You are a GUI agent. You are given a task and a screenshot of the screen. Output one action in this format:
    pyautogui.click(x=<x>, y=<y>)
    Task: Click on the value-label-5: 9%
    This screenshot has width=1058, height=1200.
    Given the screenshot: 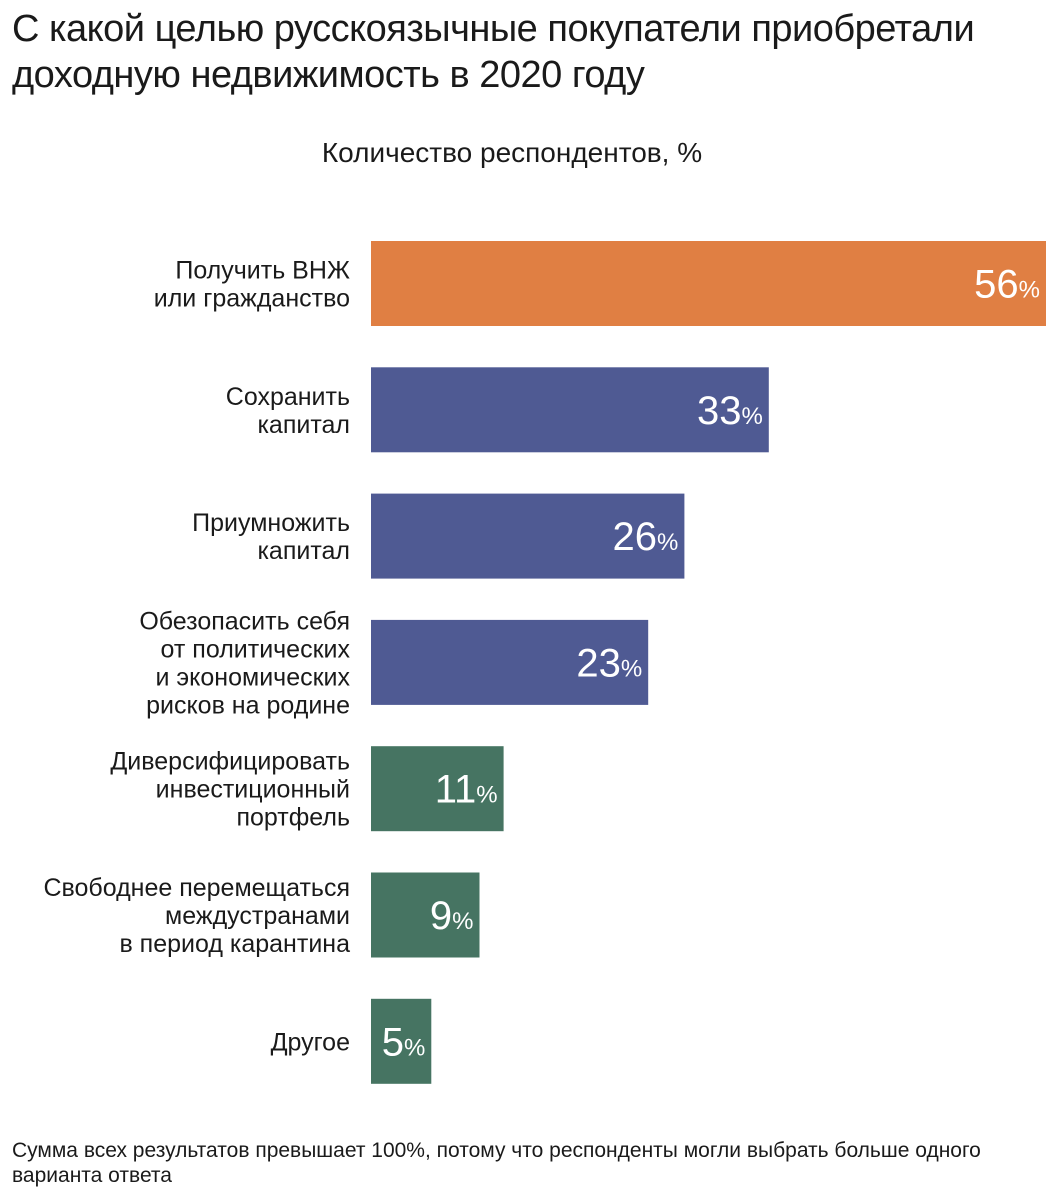 What is the action you would take?
    pyautogui.click(x=452, y=916)
    